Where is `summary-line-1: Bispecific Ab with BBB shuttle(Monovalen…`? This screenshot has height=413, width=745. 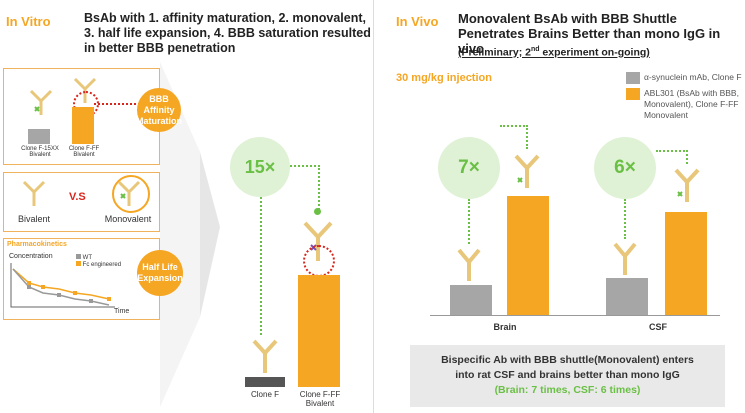 summary-line-1: Bispecific Ab with BBB shuttle(Monovalen… is located at coordinates (567, 360).